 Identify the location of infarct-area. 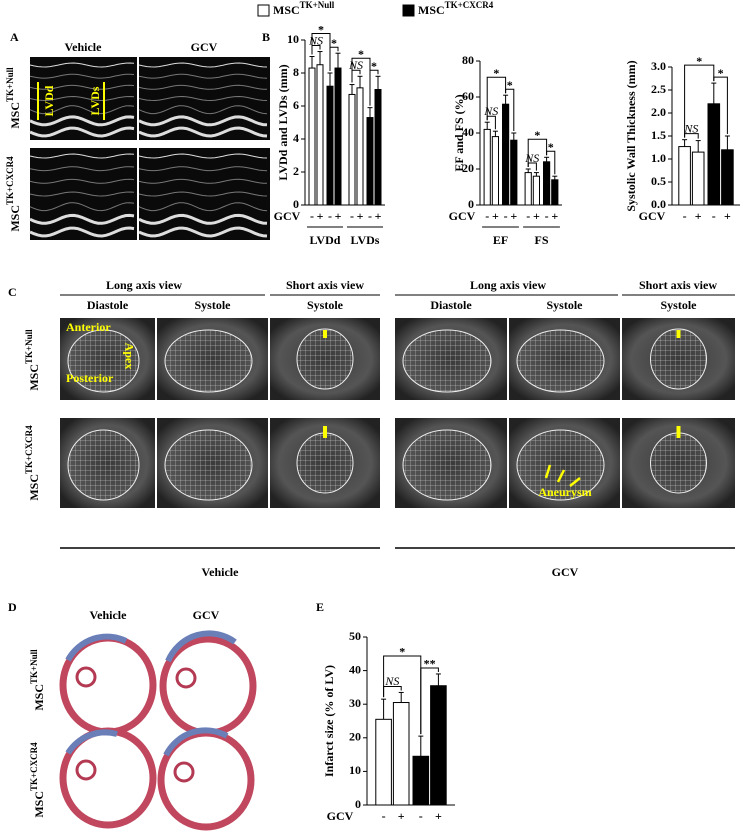
(196, 742).